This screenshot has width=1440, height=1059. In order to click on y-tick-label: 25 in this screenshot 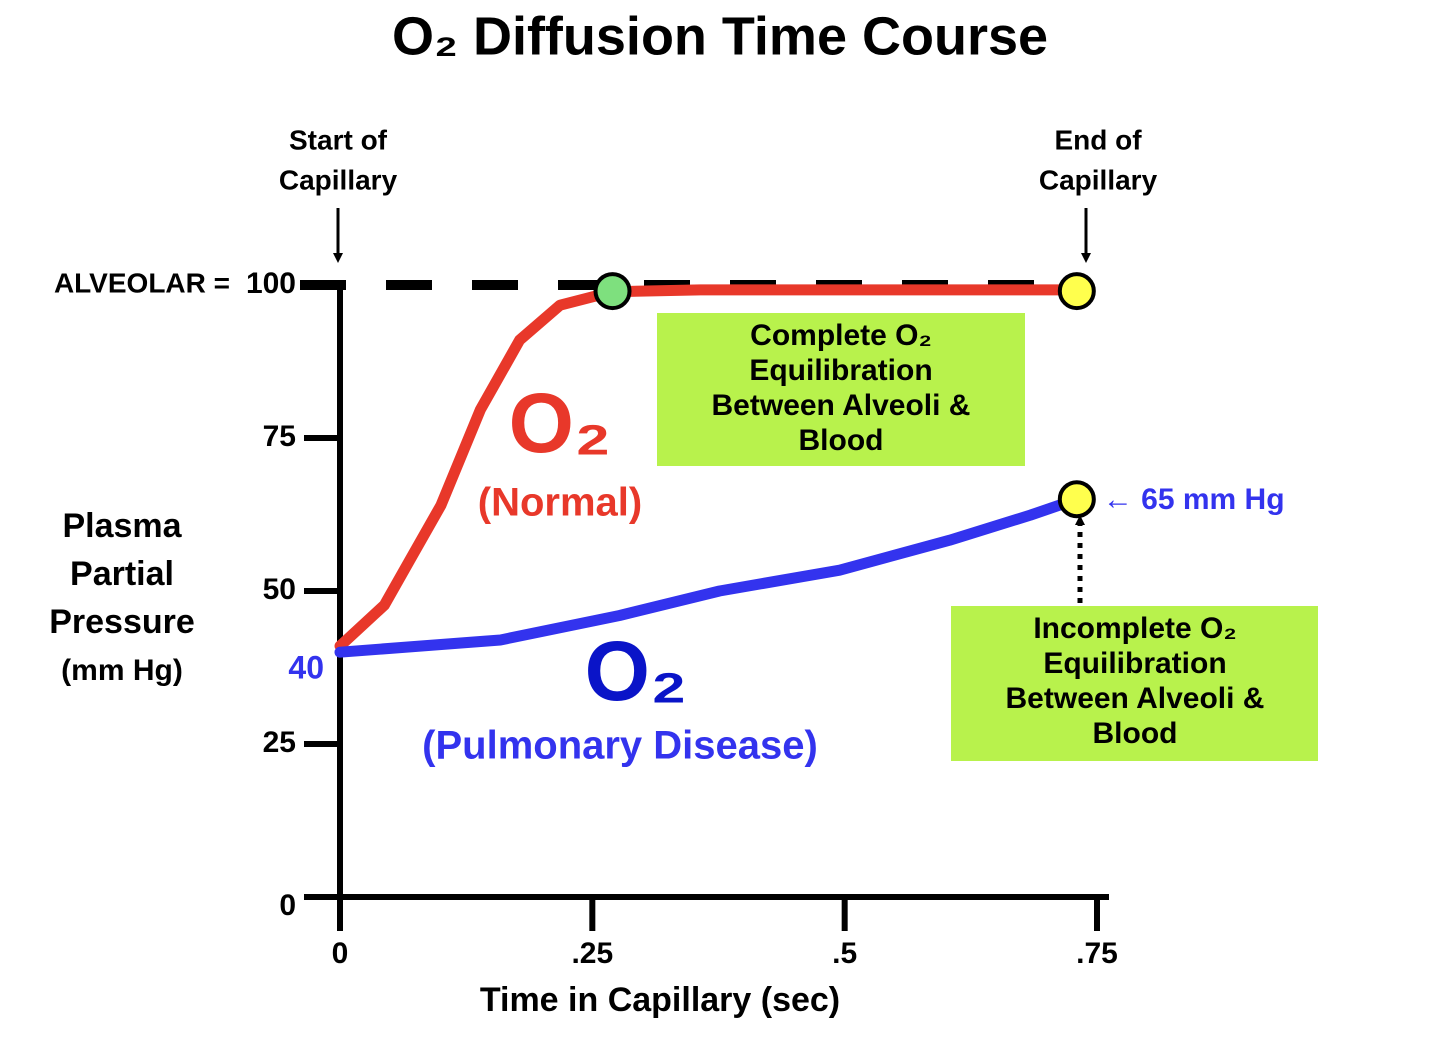, I will do `click(279, 742)`.